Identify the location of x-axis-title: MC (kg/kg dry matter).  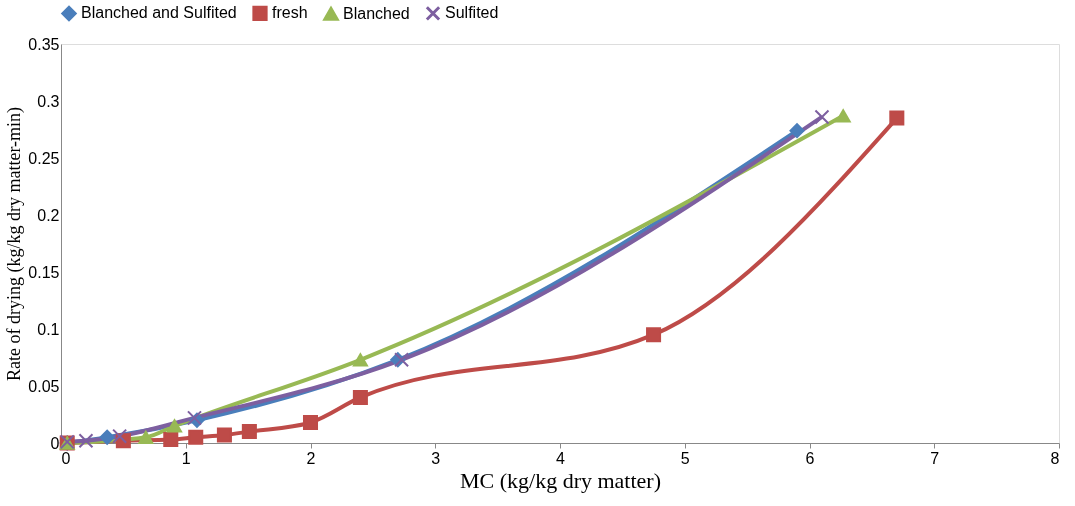
(560, 480).